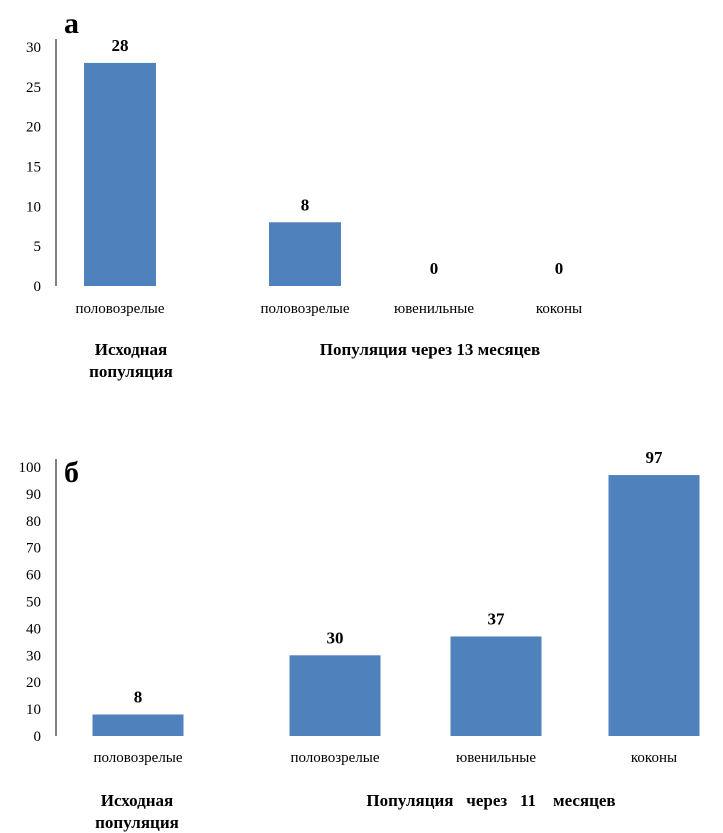 This screenshot has width=723, height=833. Describe the element at coordinates (71, 472) in the screenshot. I see `panel-label-b: б` at that location.